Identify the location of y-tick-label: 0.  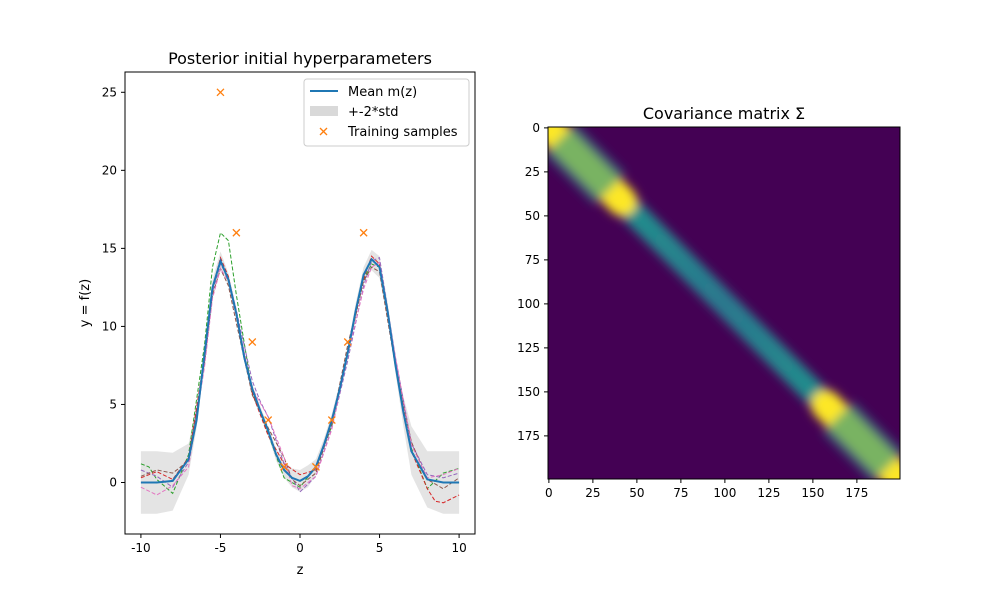
(113, 482).